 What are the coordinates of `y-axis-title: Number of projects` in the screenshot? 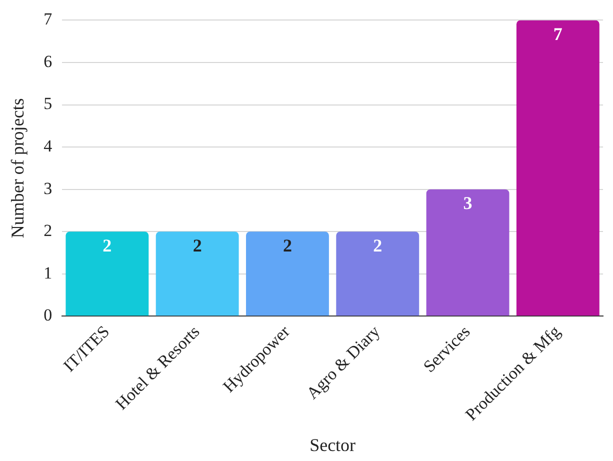 It's located at (18, 168).